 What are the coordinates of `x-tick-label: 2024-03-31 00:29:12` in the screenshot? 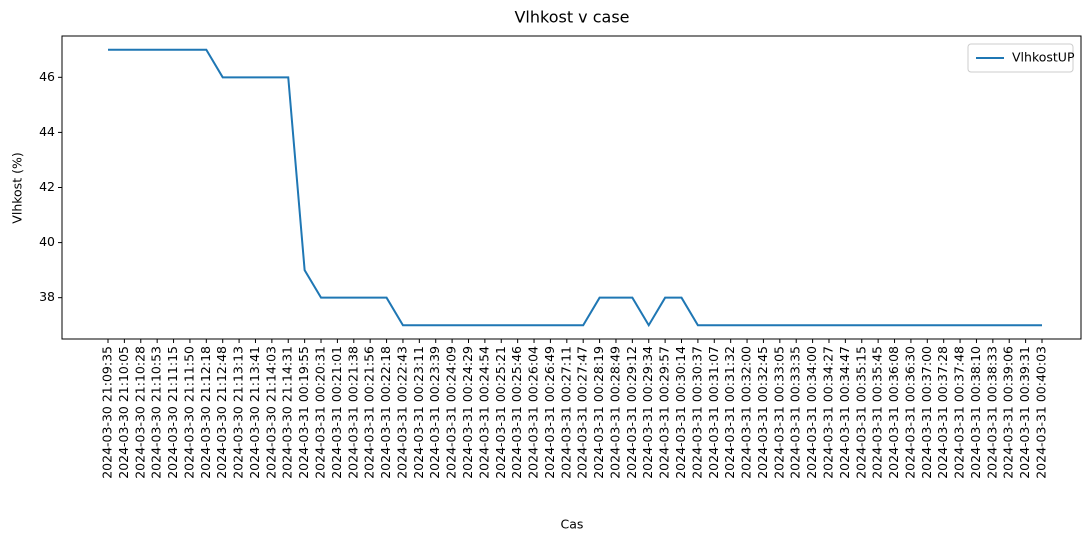 It's located at (631, 412).